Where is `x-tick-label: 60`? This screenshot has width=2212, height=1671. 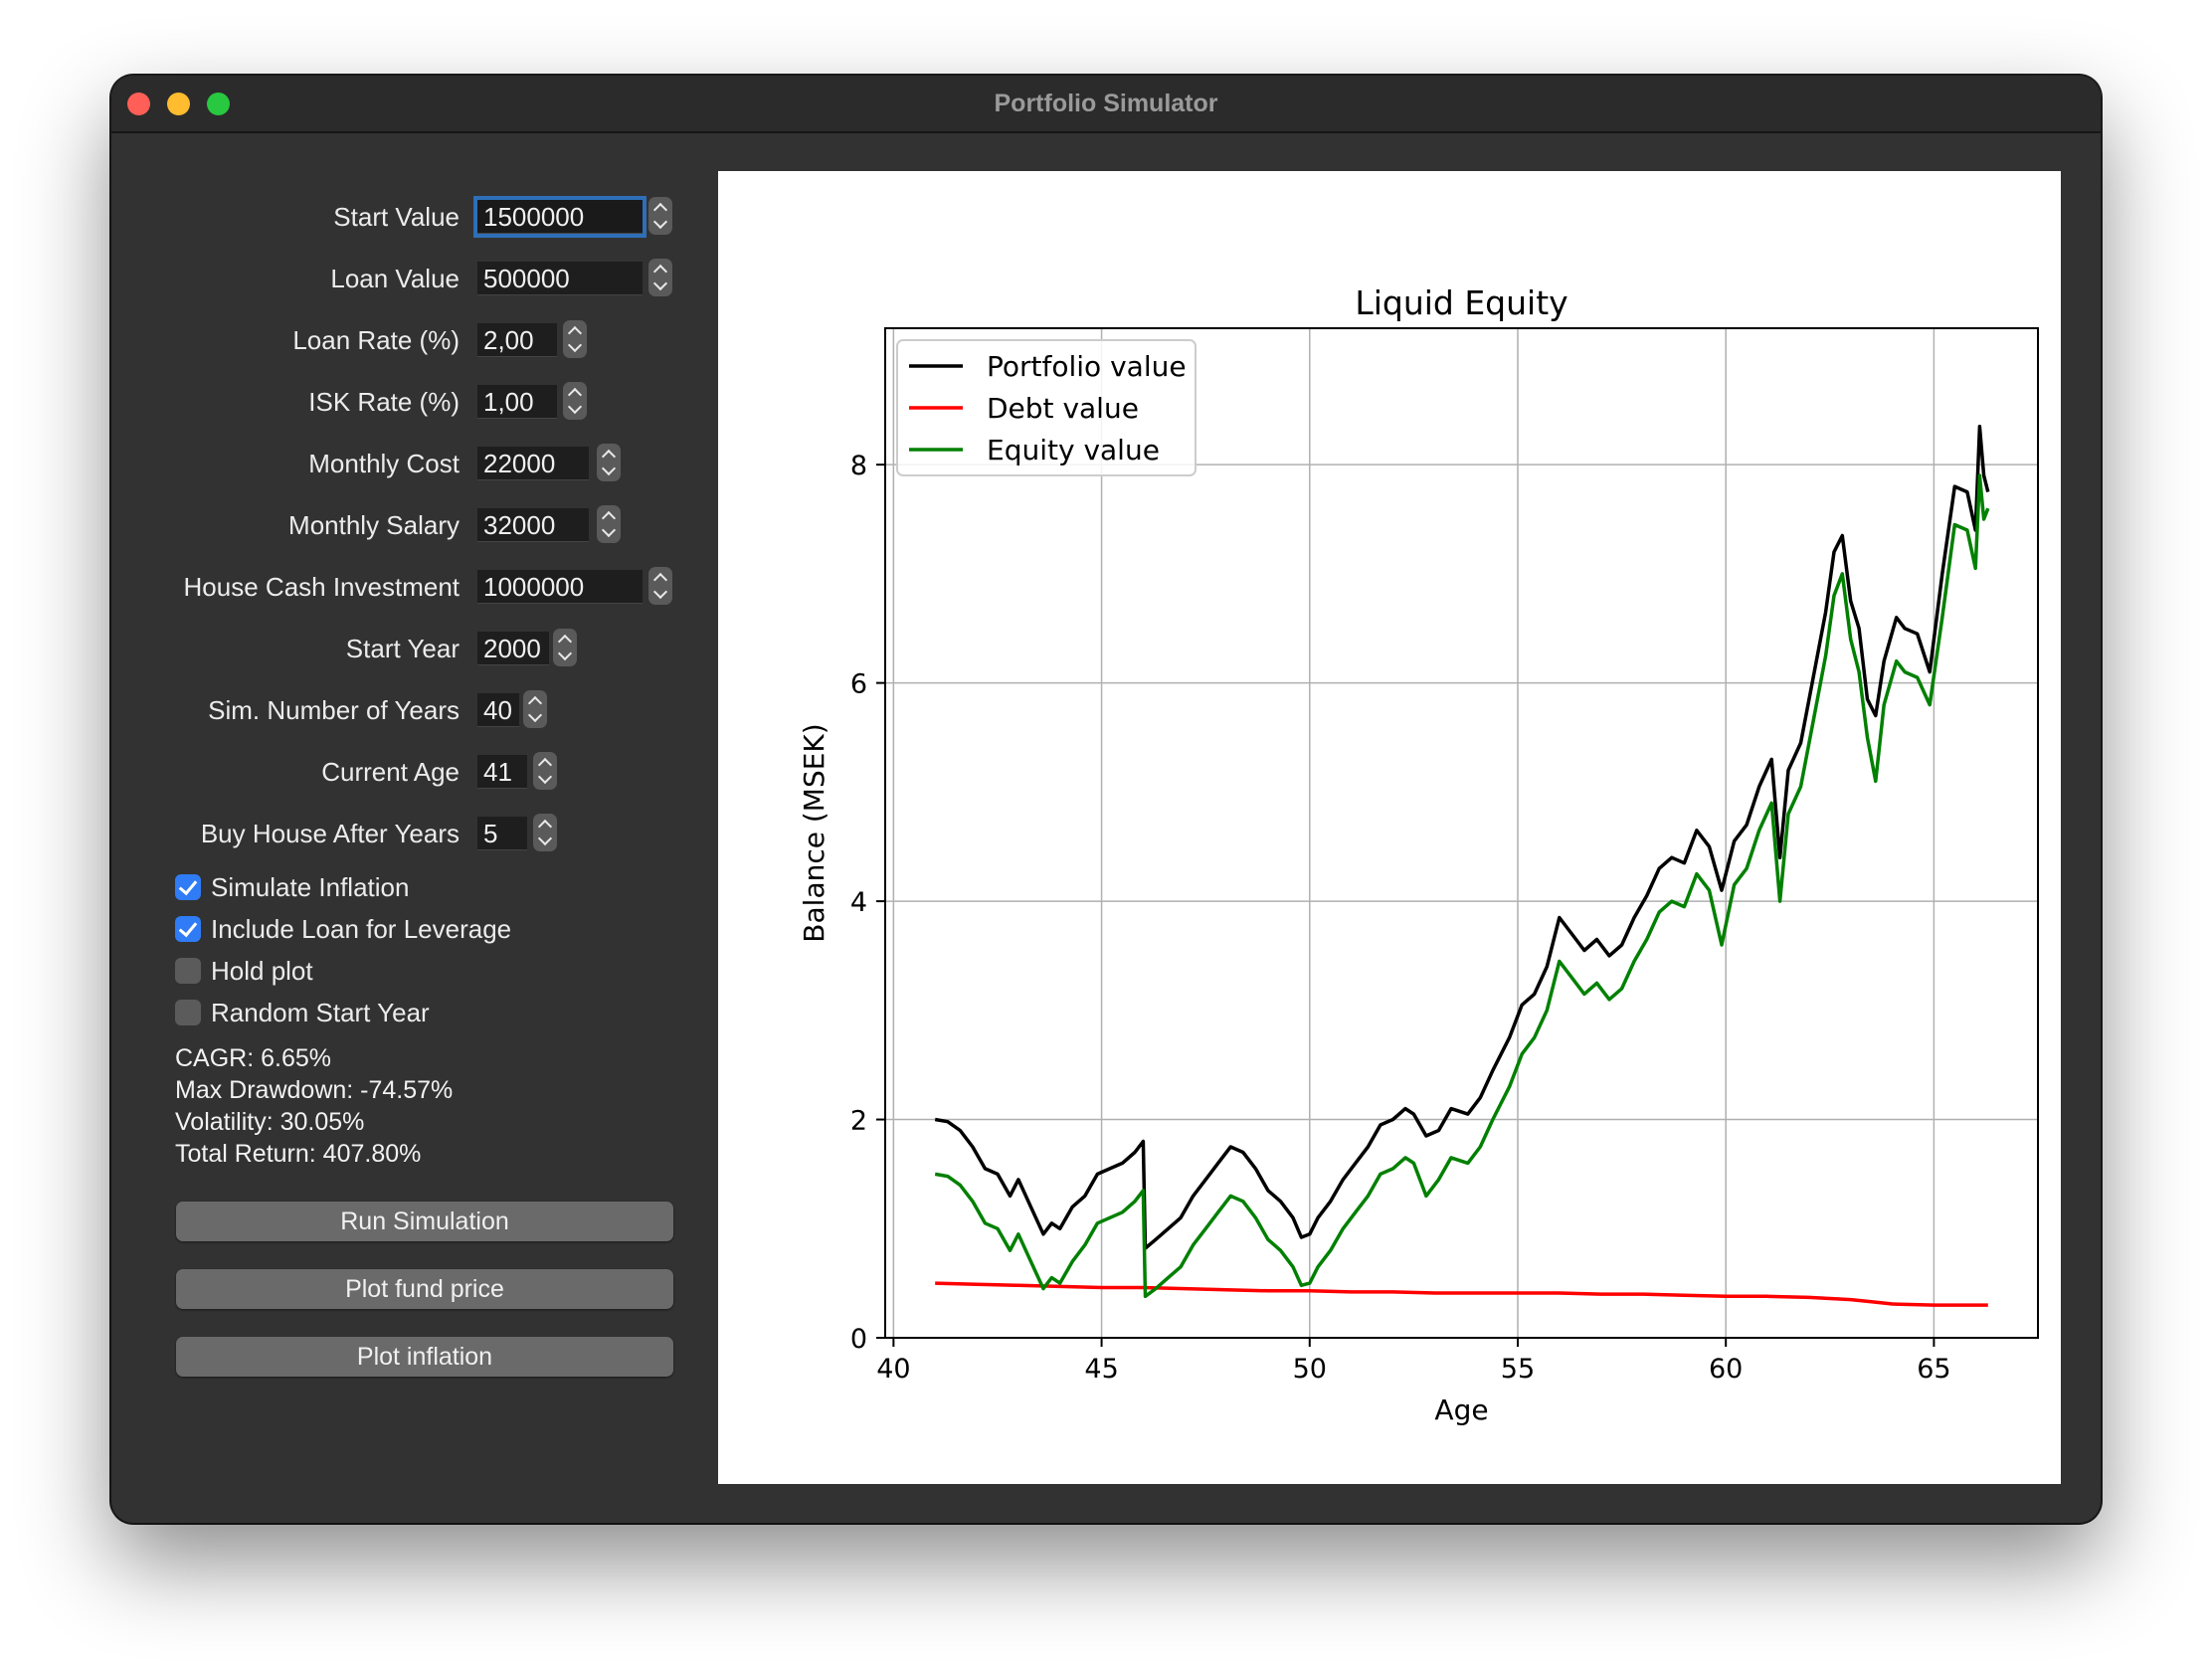 x-tick-label: 60 is located at coordinates (1726, 1369).